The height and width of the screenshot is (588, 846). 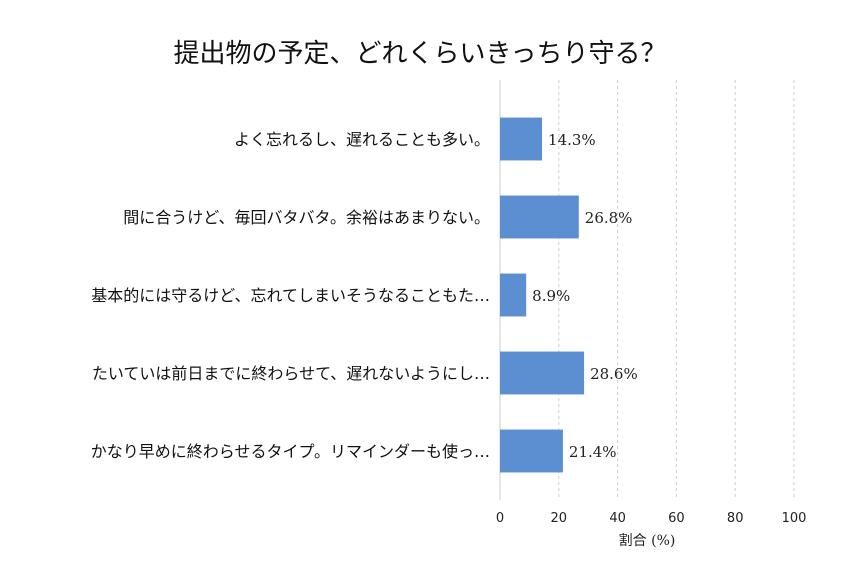 What do you see at coordinates (559, 518) in the screenshot?
I see `x-tick-label: 20` at bounding box center [559, 518].